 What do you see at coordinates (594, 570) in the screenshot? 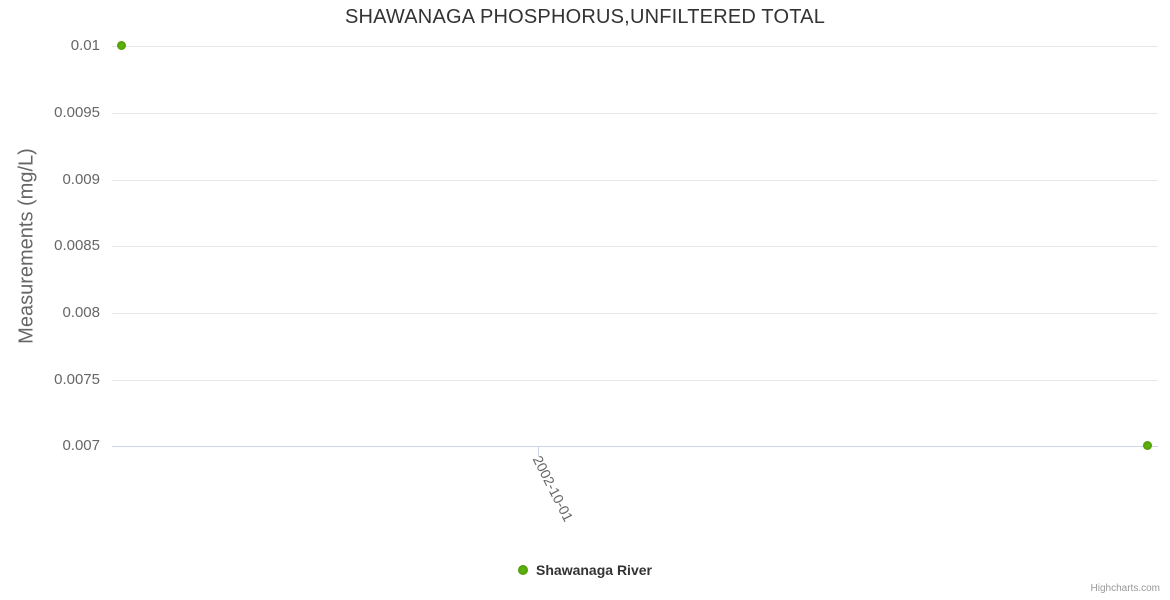
I see `legend-label: Shawanaga River` at bounding box center [594, 570].